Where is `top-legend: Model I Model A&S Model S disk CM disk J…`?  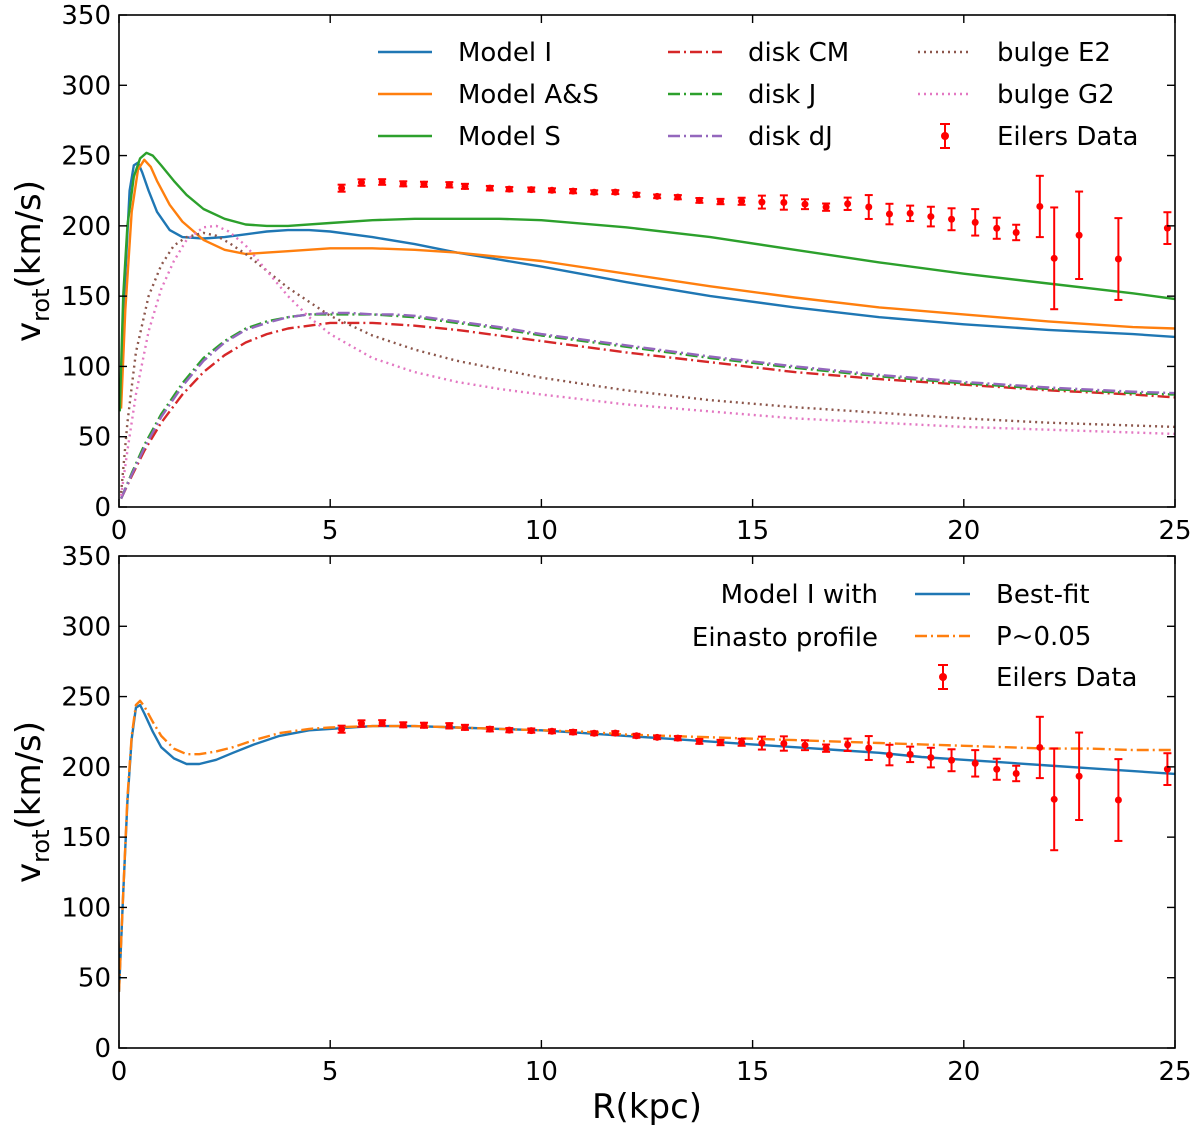
top-legend: Model I Model A&S Model S disk CM disk J… is located at coordinates (758, 95).